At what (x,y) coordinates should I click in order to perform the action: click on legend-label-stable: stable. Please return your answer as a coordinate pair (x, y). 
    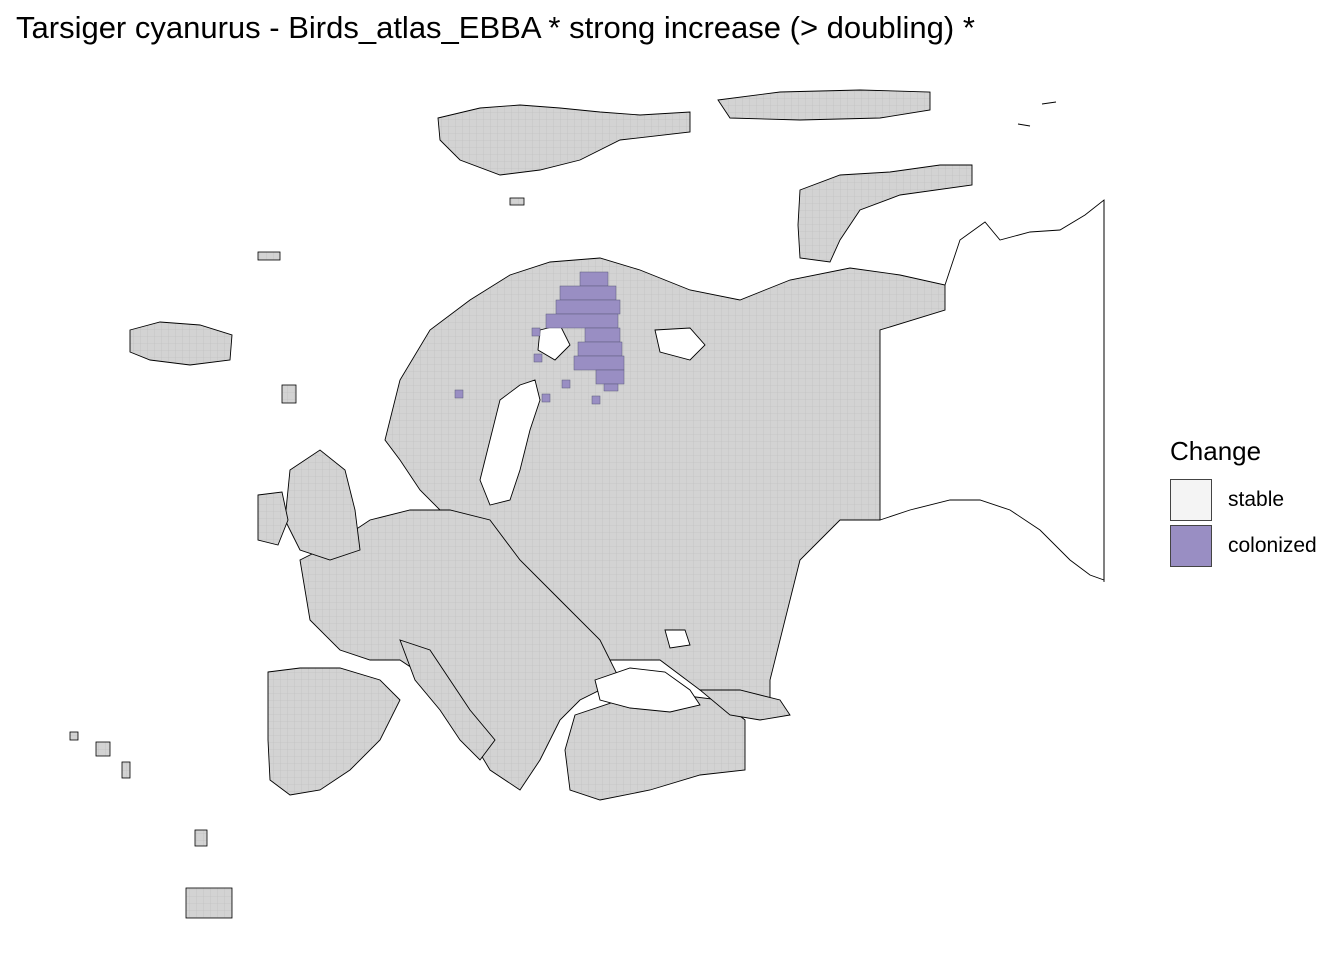
    Looking at the image, I should click on (1256, 499).